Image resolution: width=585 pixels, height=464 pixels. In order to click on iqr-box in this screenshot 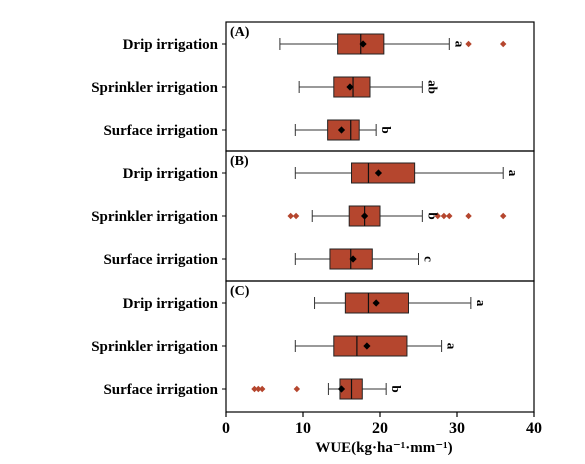, I will do `click(383, 173)`.